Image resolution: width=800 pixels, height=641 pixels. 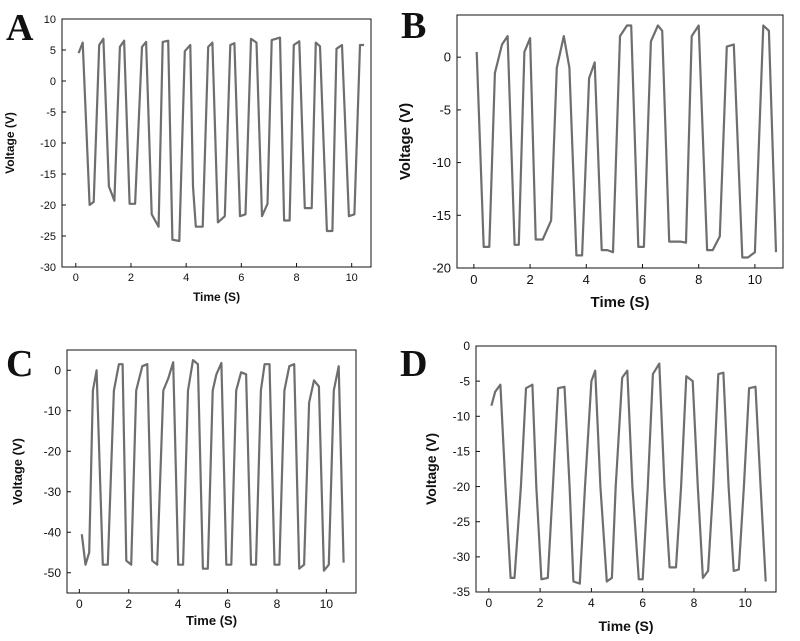 What do you see at coordinates (414, 26) in the screenshot?
I see `panel-letter-b: B` at bounding box center [414, 26].